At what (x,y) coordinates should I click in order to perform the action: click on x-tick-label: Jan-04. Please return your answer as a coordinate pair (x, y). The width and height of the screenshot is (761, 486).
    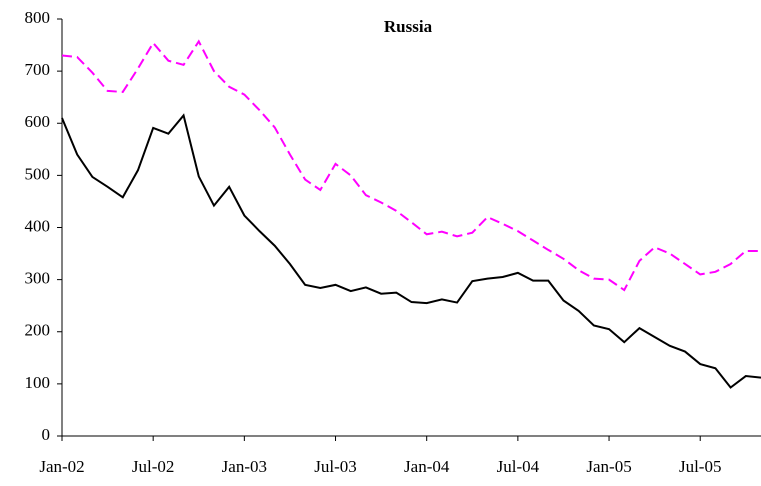
    Looking at the image, I should click on (427, 466).